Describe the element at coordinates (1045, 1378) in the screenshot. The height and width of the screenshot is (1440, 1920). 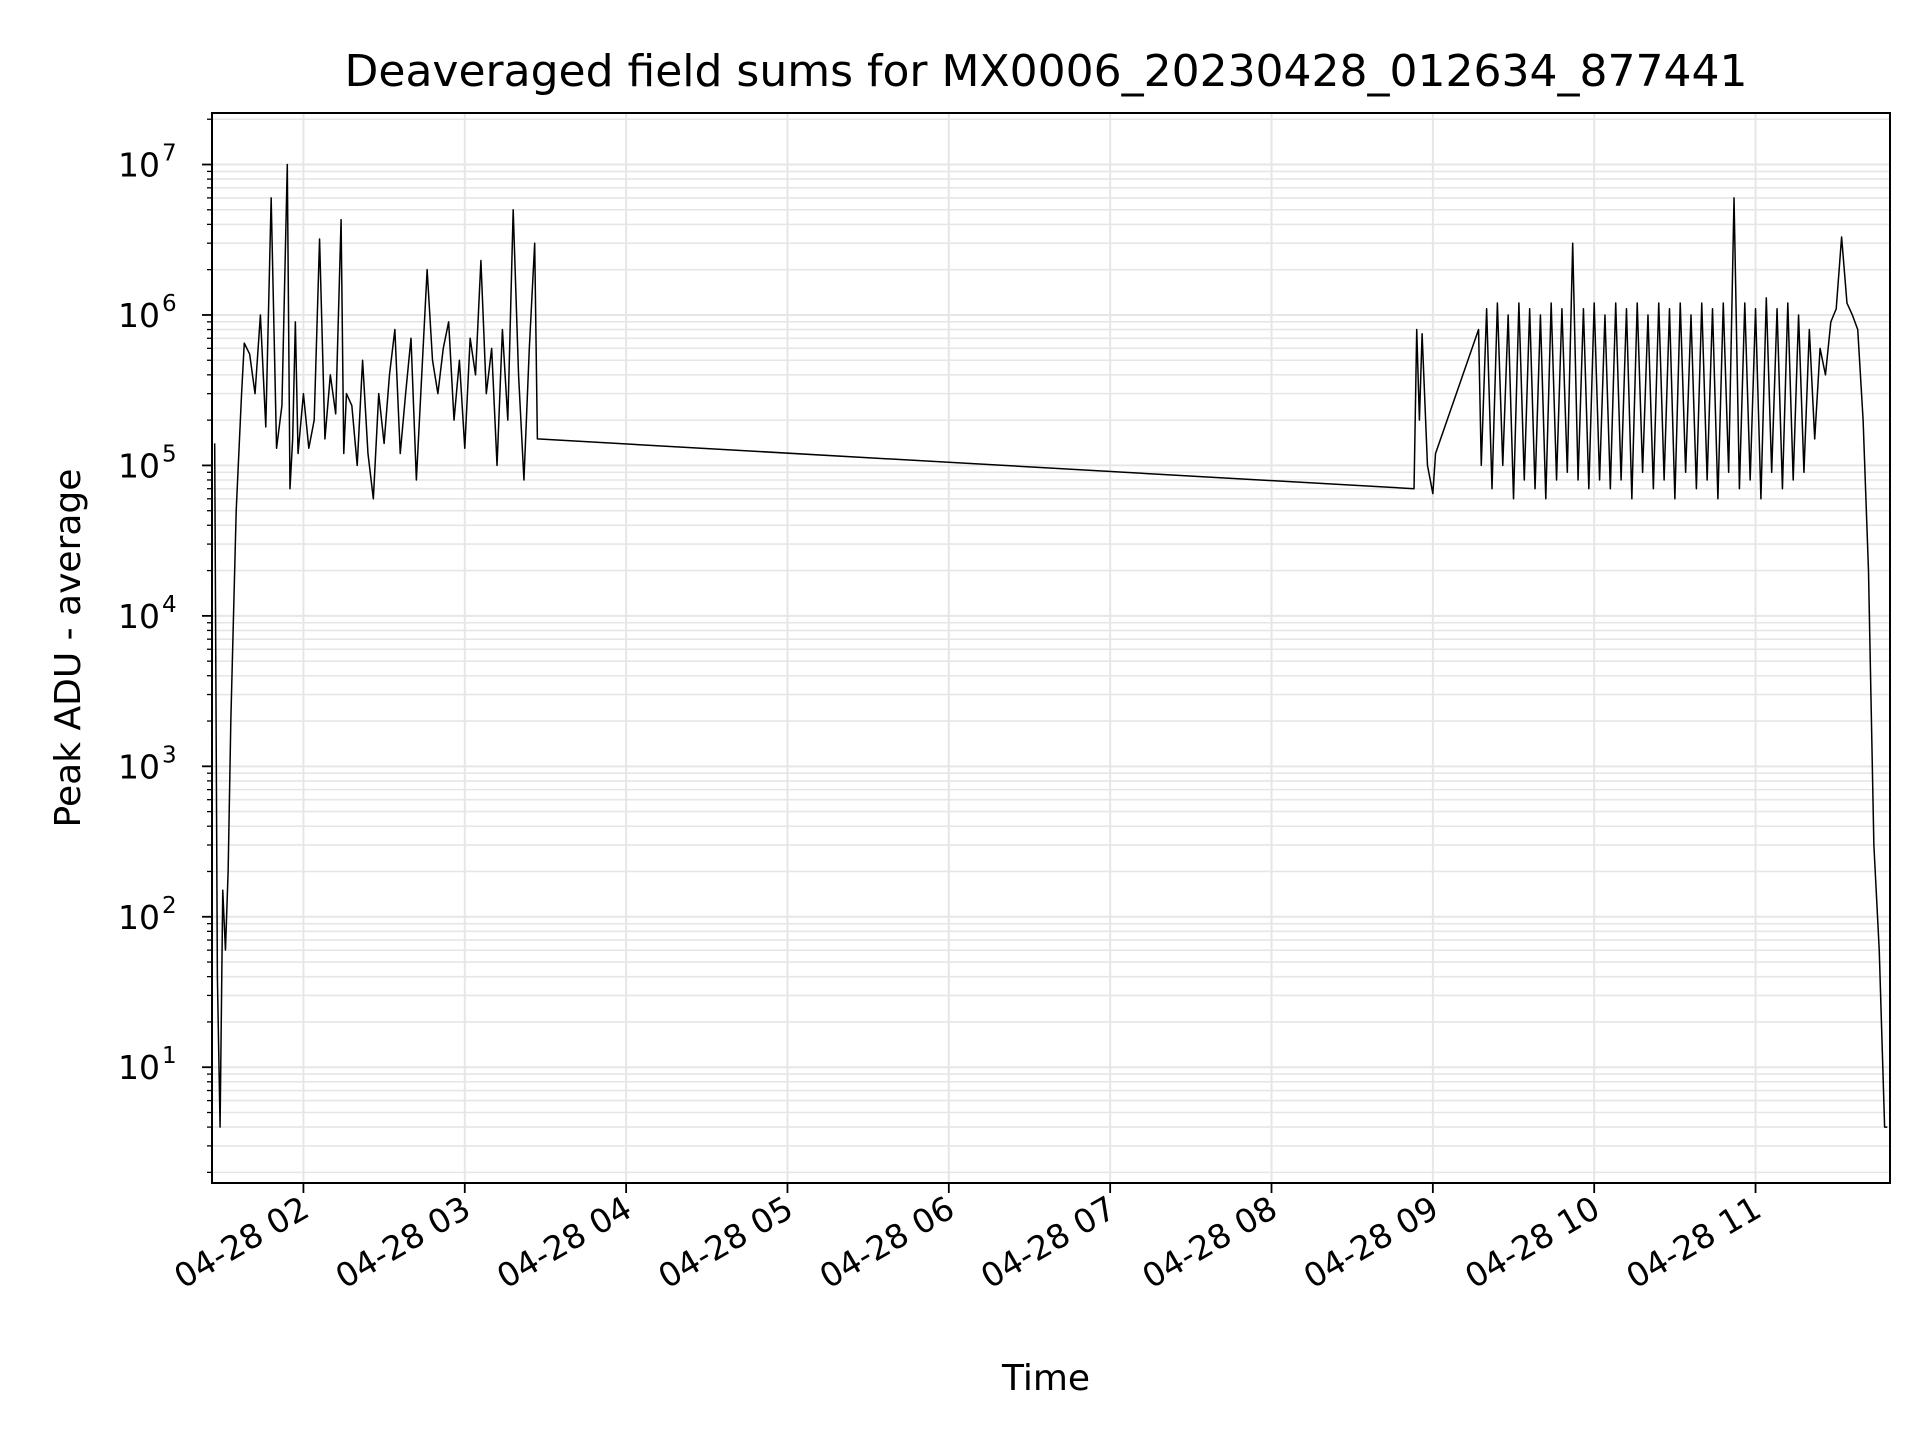
I see `x-axis-label: Time` at that location.